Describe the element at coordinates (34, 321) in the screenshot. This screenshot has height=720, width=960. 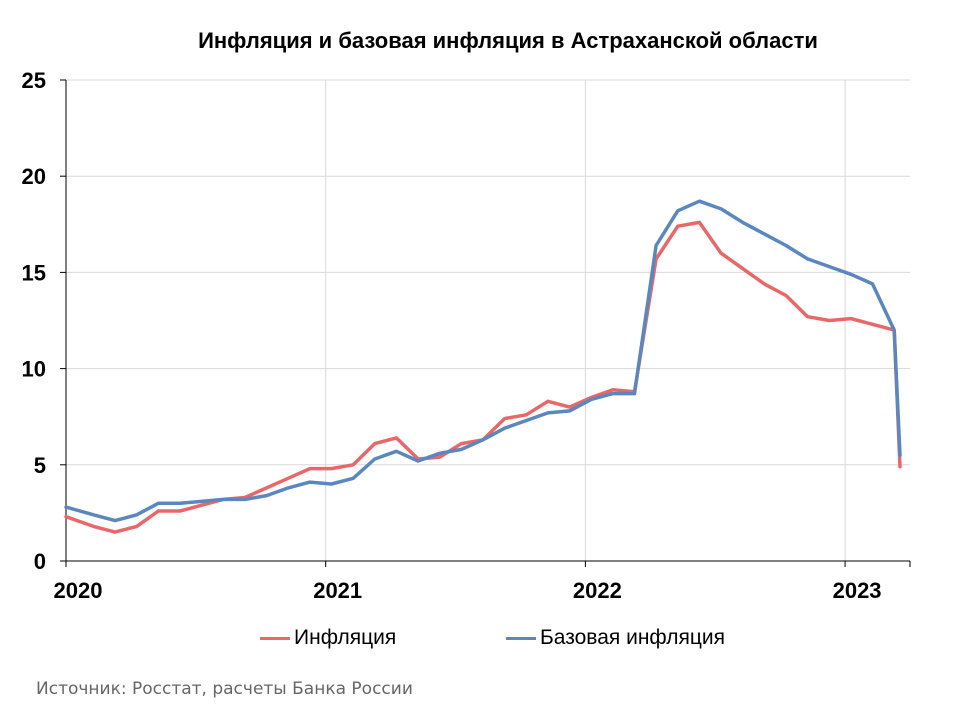
I see `y-tick-labels: 0 5 10 15 20 25` at that location.